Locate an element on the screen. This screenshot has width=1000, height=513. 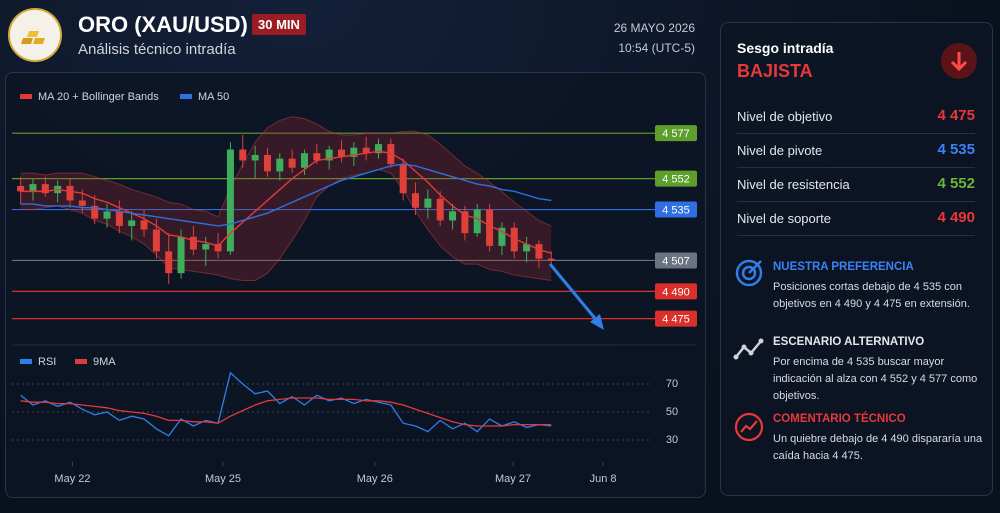
level-label: 4 507 is located at coordinates (676, 261).